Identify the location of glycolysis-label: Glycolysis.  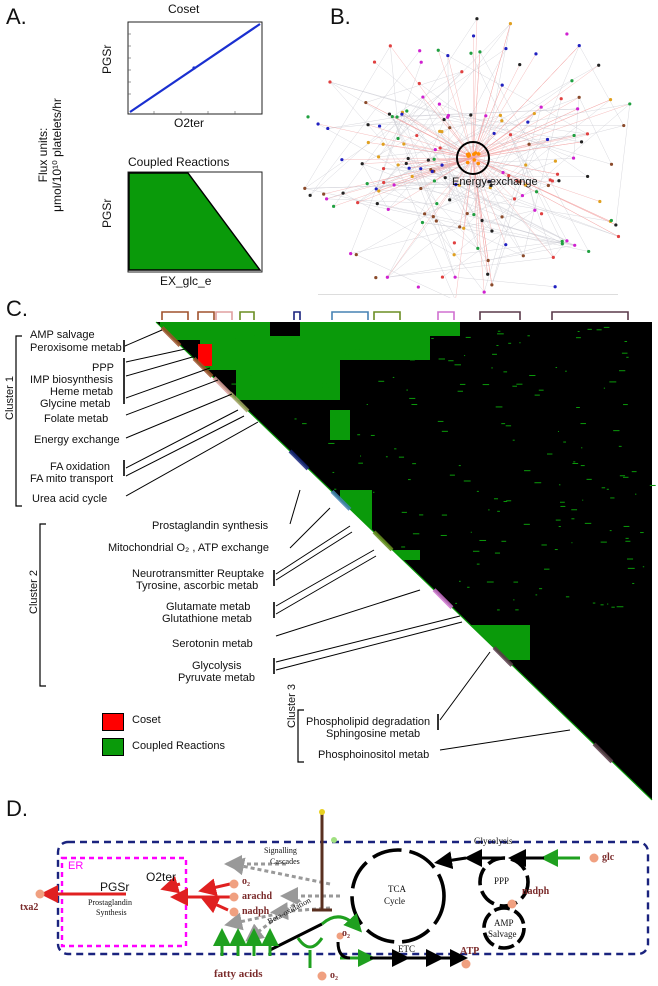
(493, 841).